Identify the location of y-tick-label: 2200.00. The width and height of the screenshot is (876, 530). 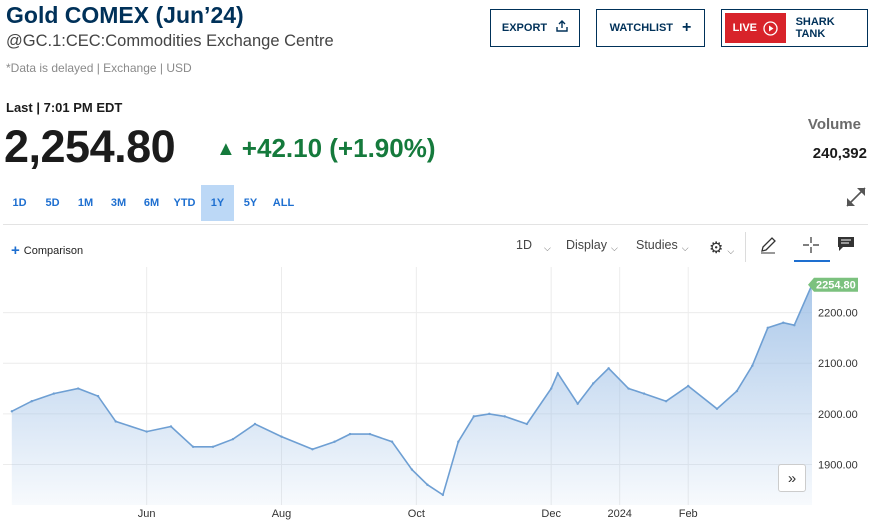
(838, 314).